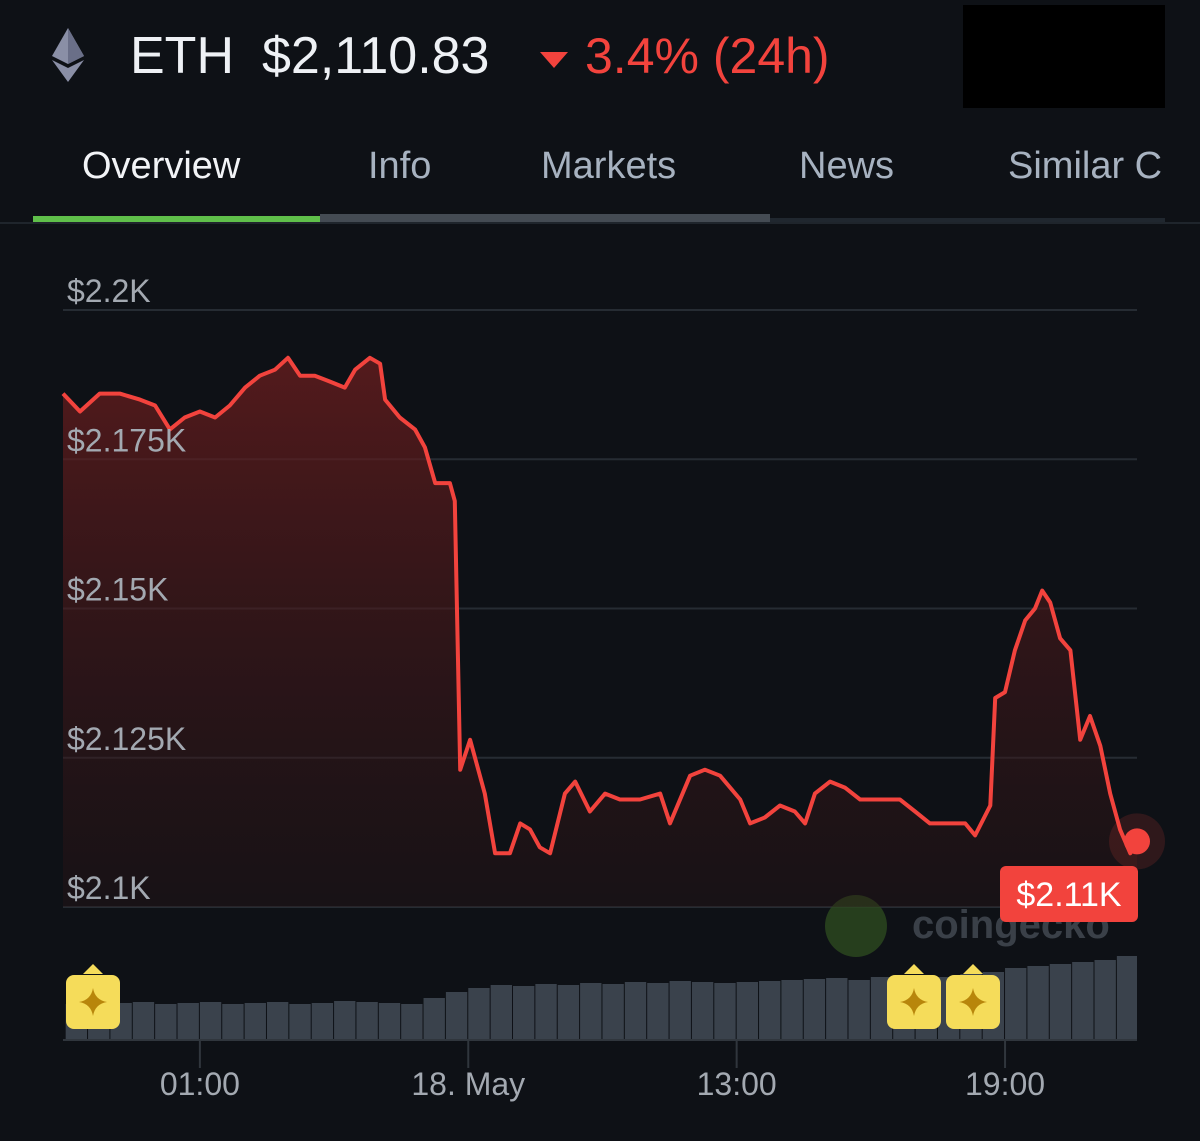 The height and width of the screenshot is (1141, 1200). I want to click on last-price-label: $2.11K, so click(1069, 895).